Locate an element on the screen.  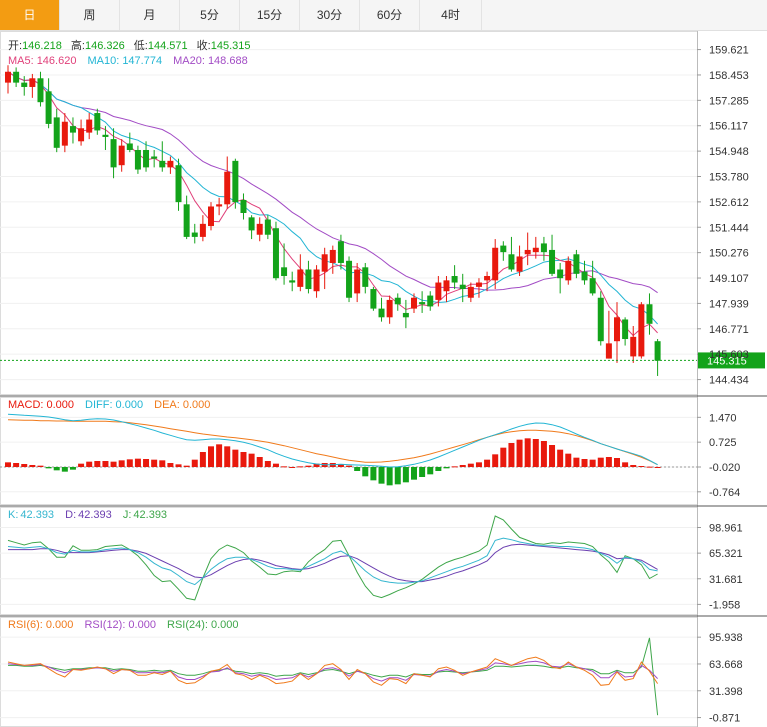
ohlc-legend: 开:146.218 高:146.326 低:144.571 收:145.315 is located at coordinates (129, 45).